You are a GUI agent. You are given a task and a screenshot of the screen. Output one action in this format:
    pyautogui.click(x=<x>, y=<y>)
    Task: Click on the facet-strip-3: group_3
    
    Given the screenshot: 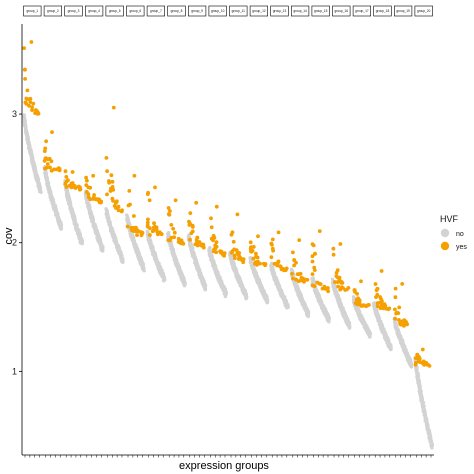 What is the action you would take?
    pyautogui.click(x=73, y=11)
    